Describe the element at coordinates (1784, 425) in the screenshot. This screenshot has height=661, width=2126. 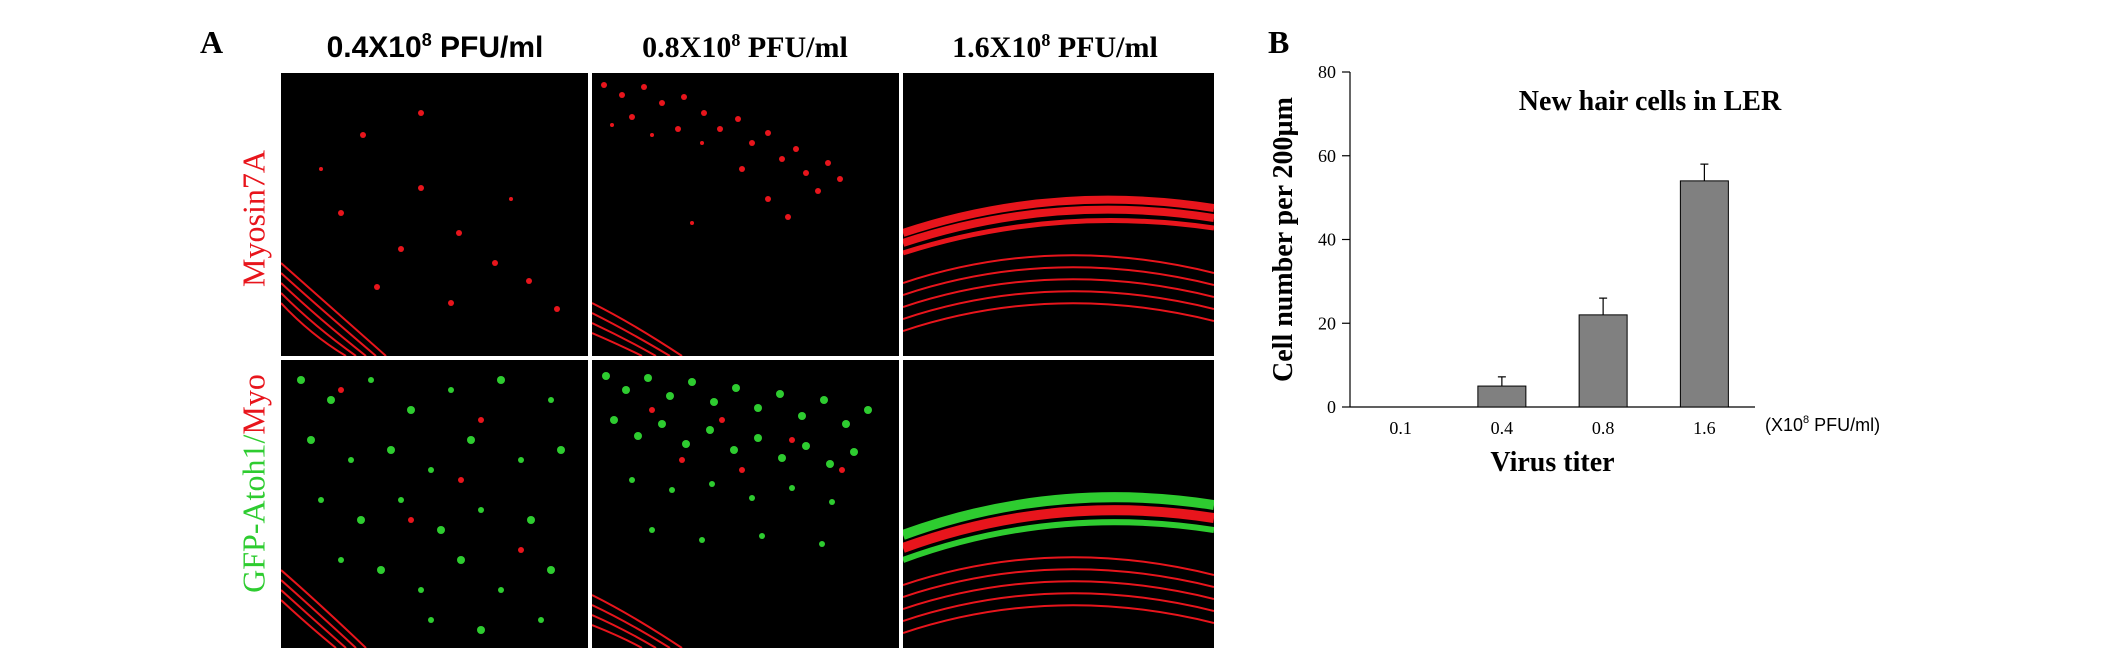
I see `x-unit-prefix: (X10` at that location.